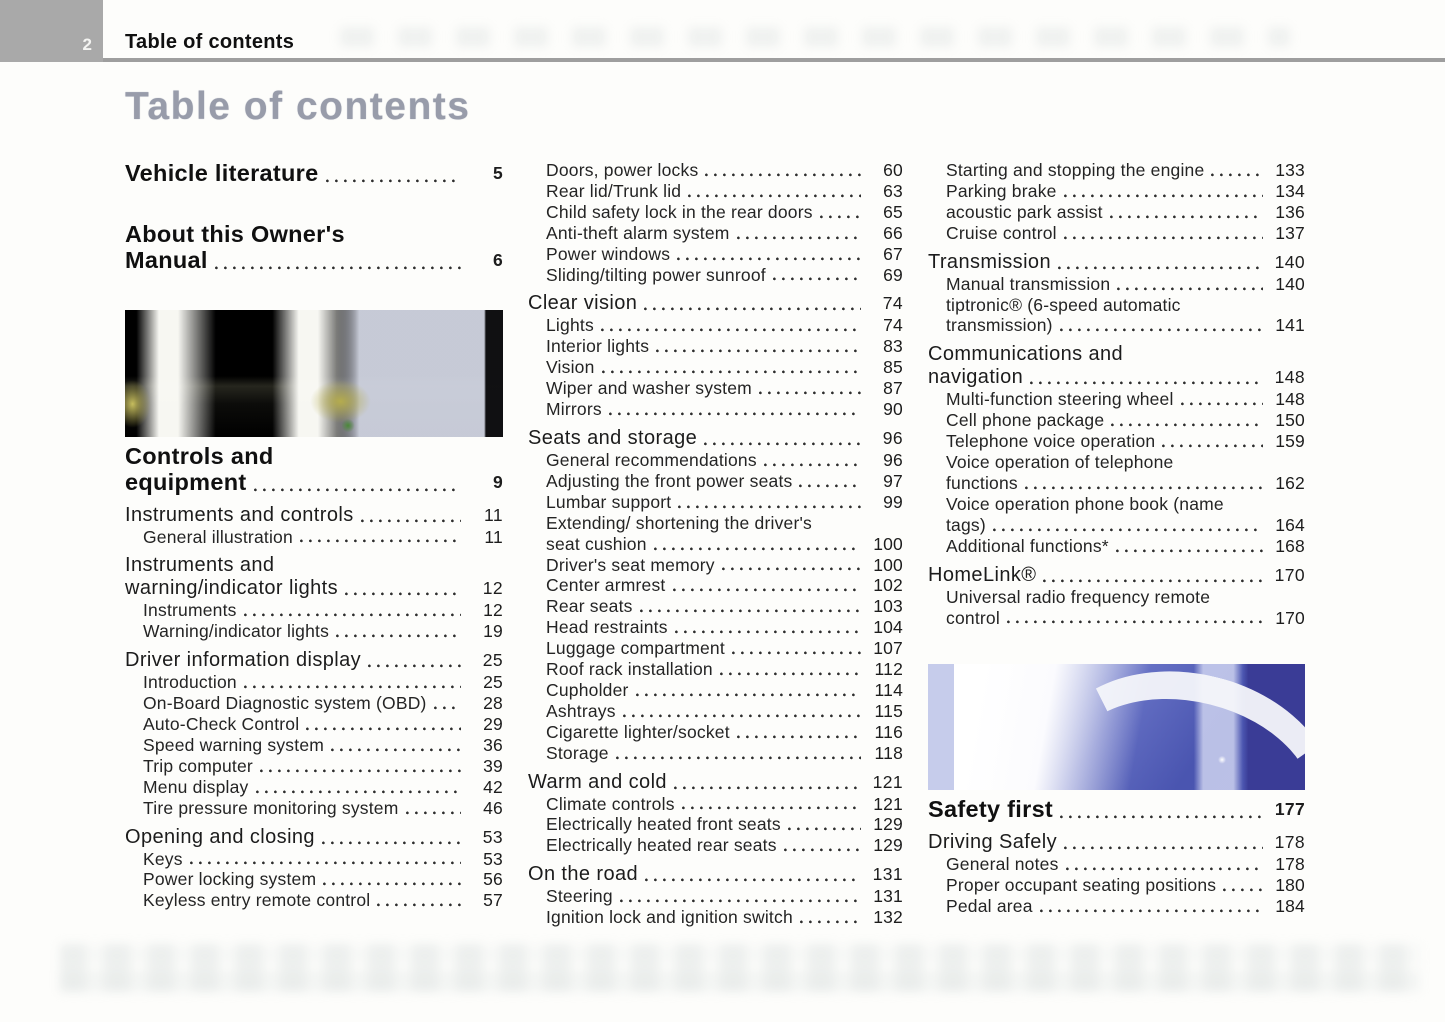 Image resolution: width=1445 pixels, height=1022 pixels. I want to click on toc-subentry: Menu display 42, so click(314, 787).